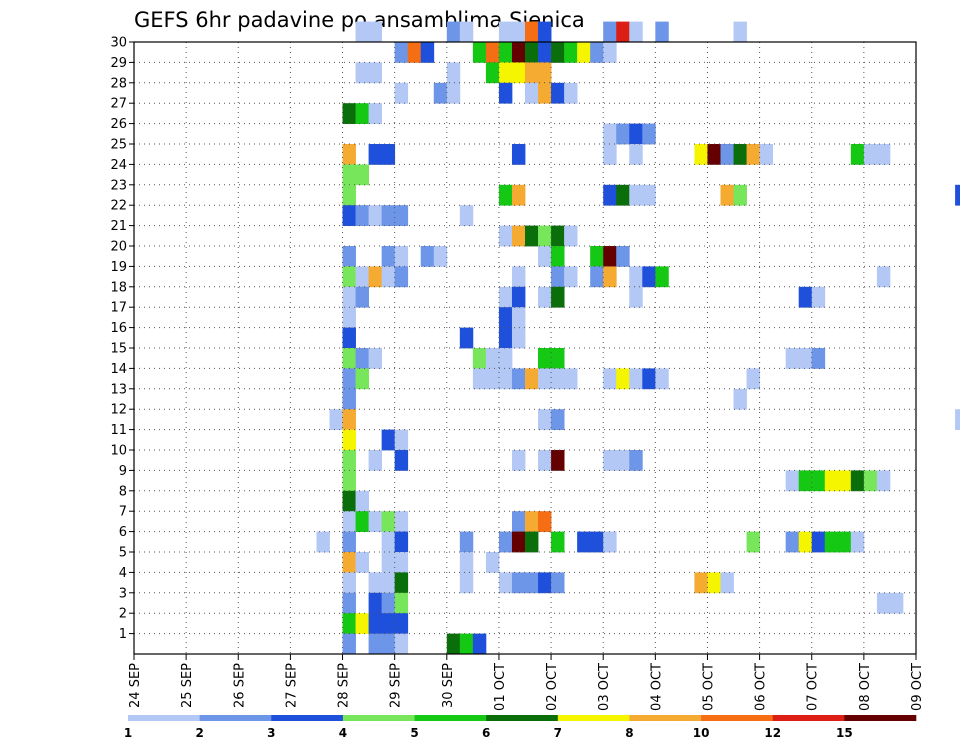 This screenshot has width=960, height=742. I want to click on y-tick-label: 3, so click(123, 593).